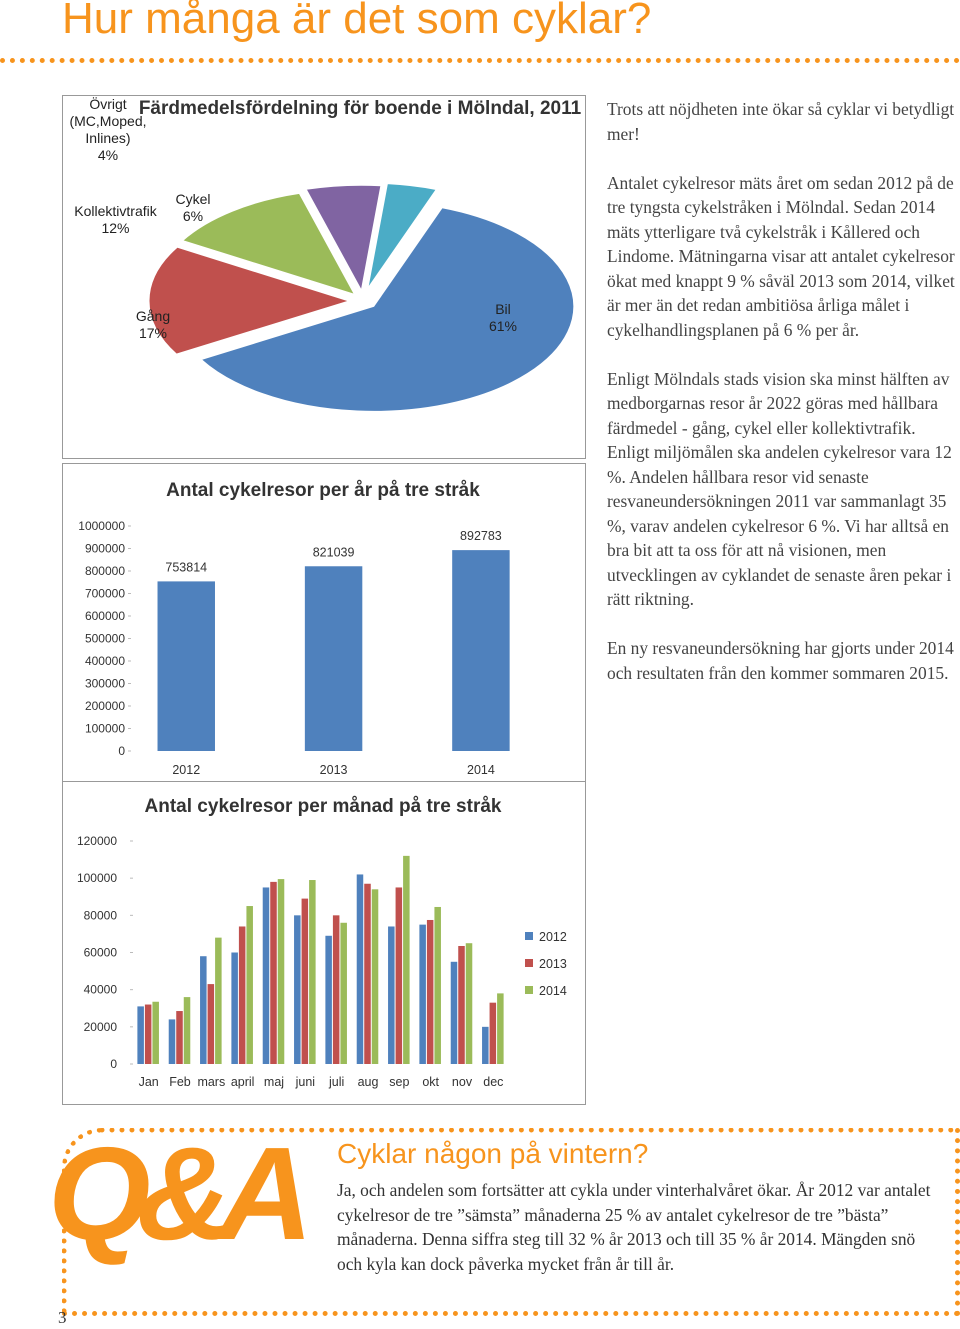  What do you see at coordinates (336, 1082) in the screenshot?
I see `x-tick-label: juli` at bounding box center [336, 1082].